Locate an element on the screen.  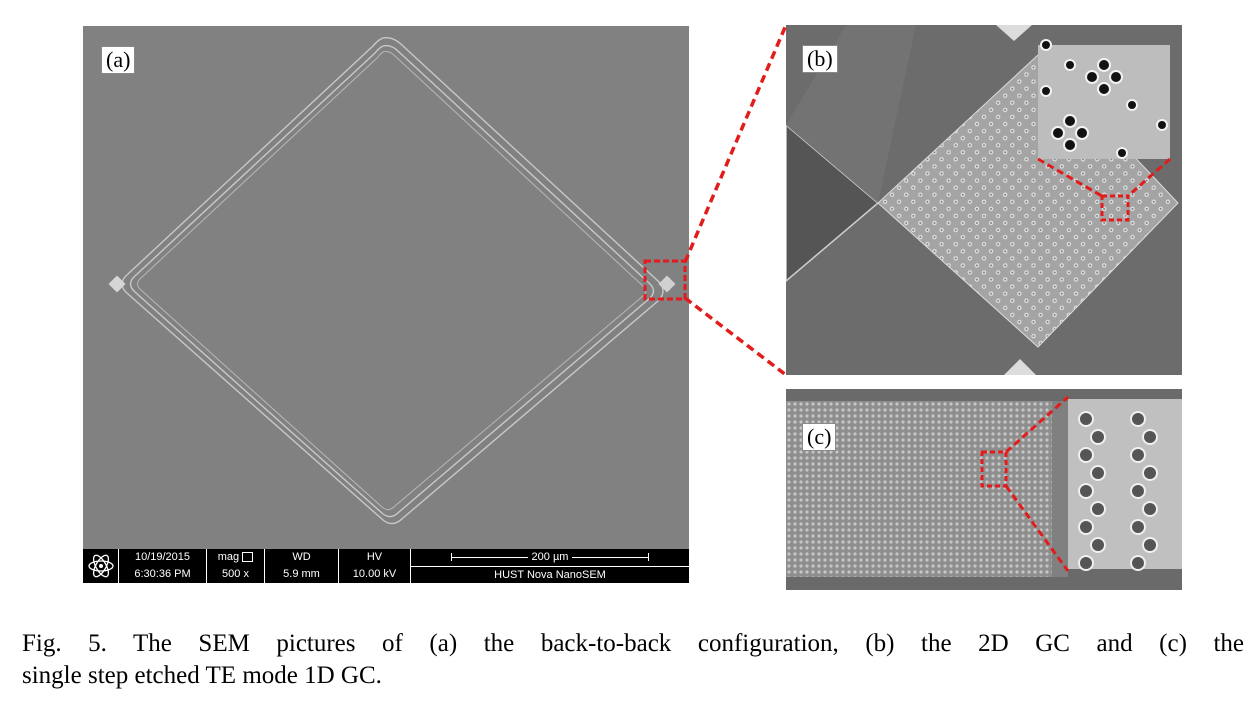
sem-scale-label: 200 µm is located at coordinates (550, 557).